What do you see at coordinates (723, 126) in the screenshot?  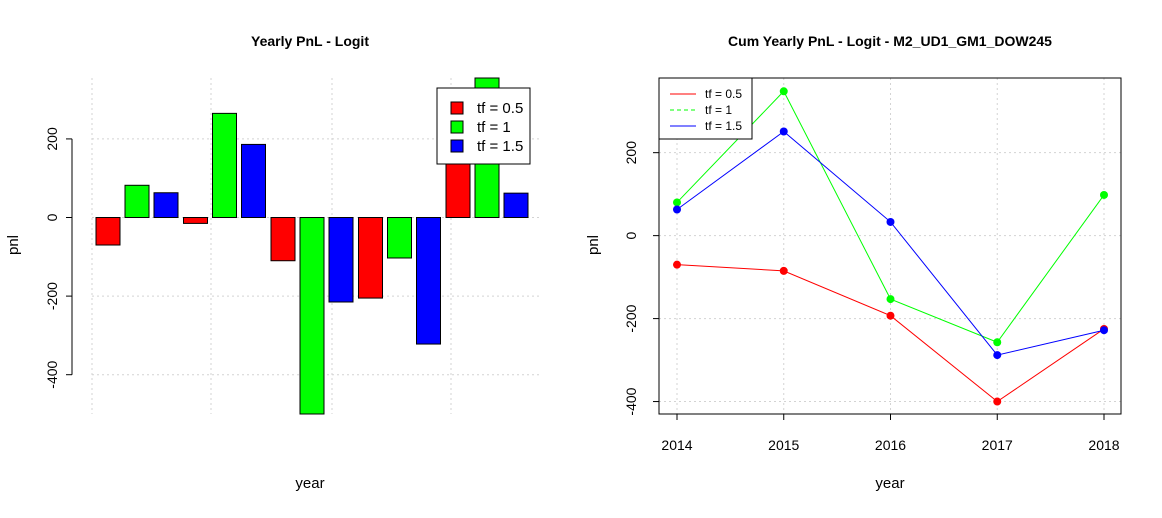 I see `right-legend-label: tf = 1.5` at bounding box center [723, 126].